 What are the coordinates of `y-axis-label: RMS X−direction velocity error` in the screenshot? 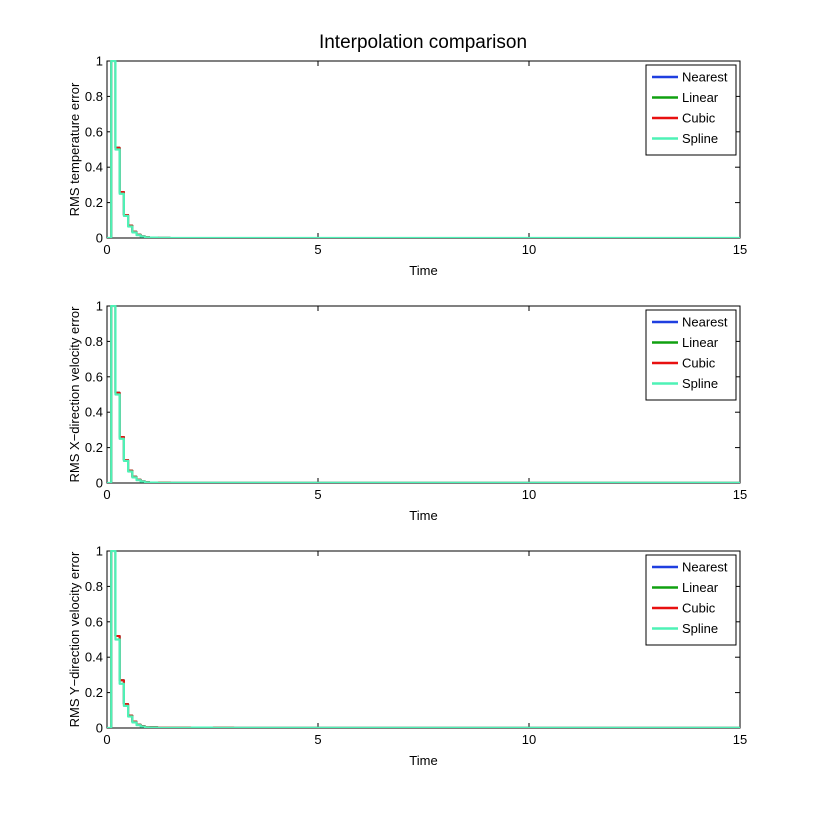 It's located at (74, 394).